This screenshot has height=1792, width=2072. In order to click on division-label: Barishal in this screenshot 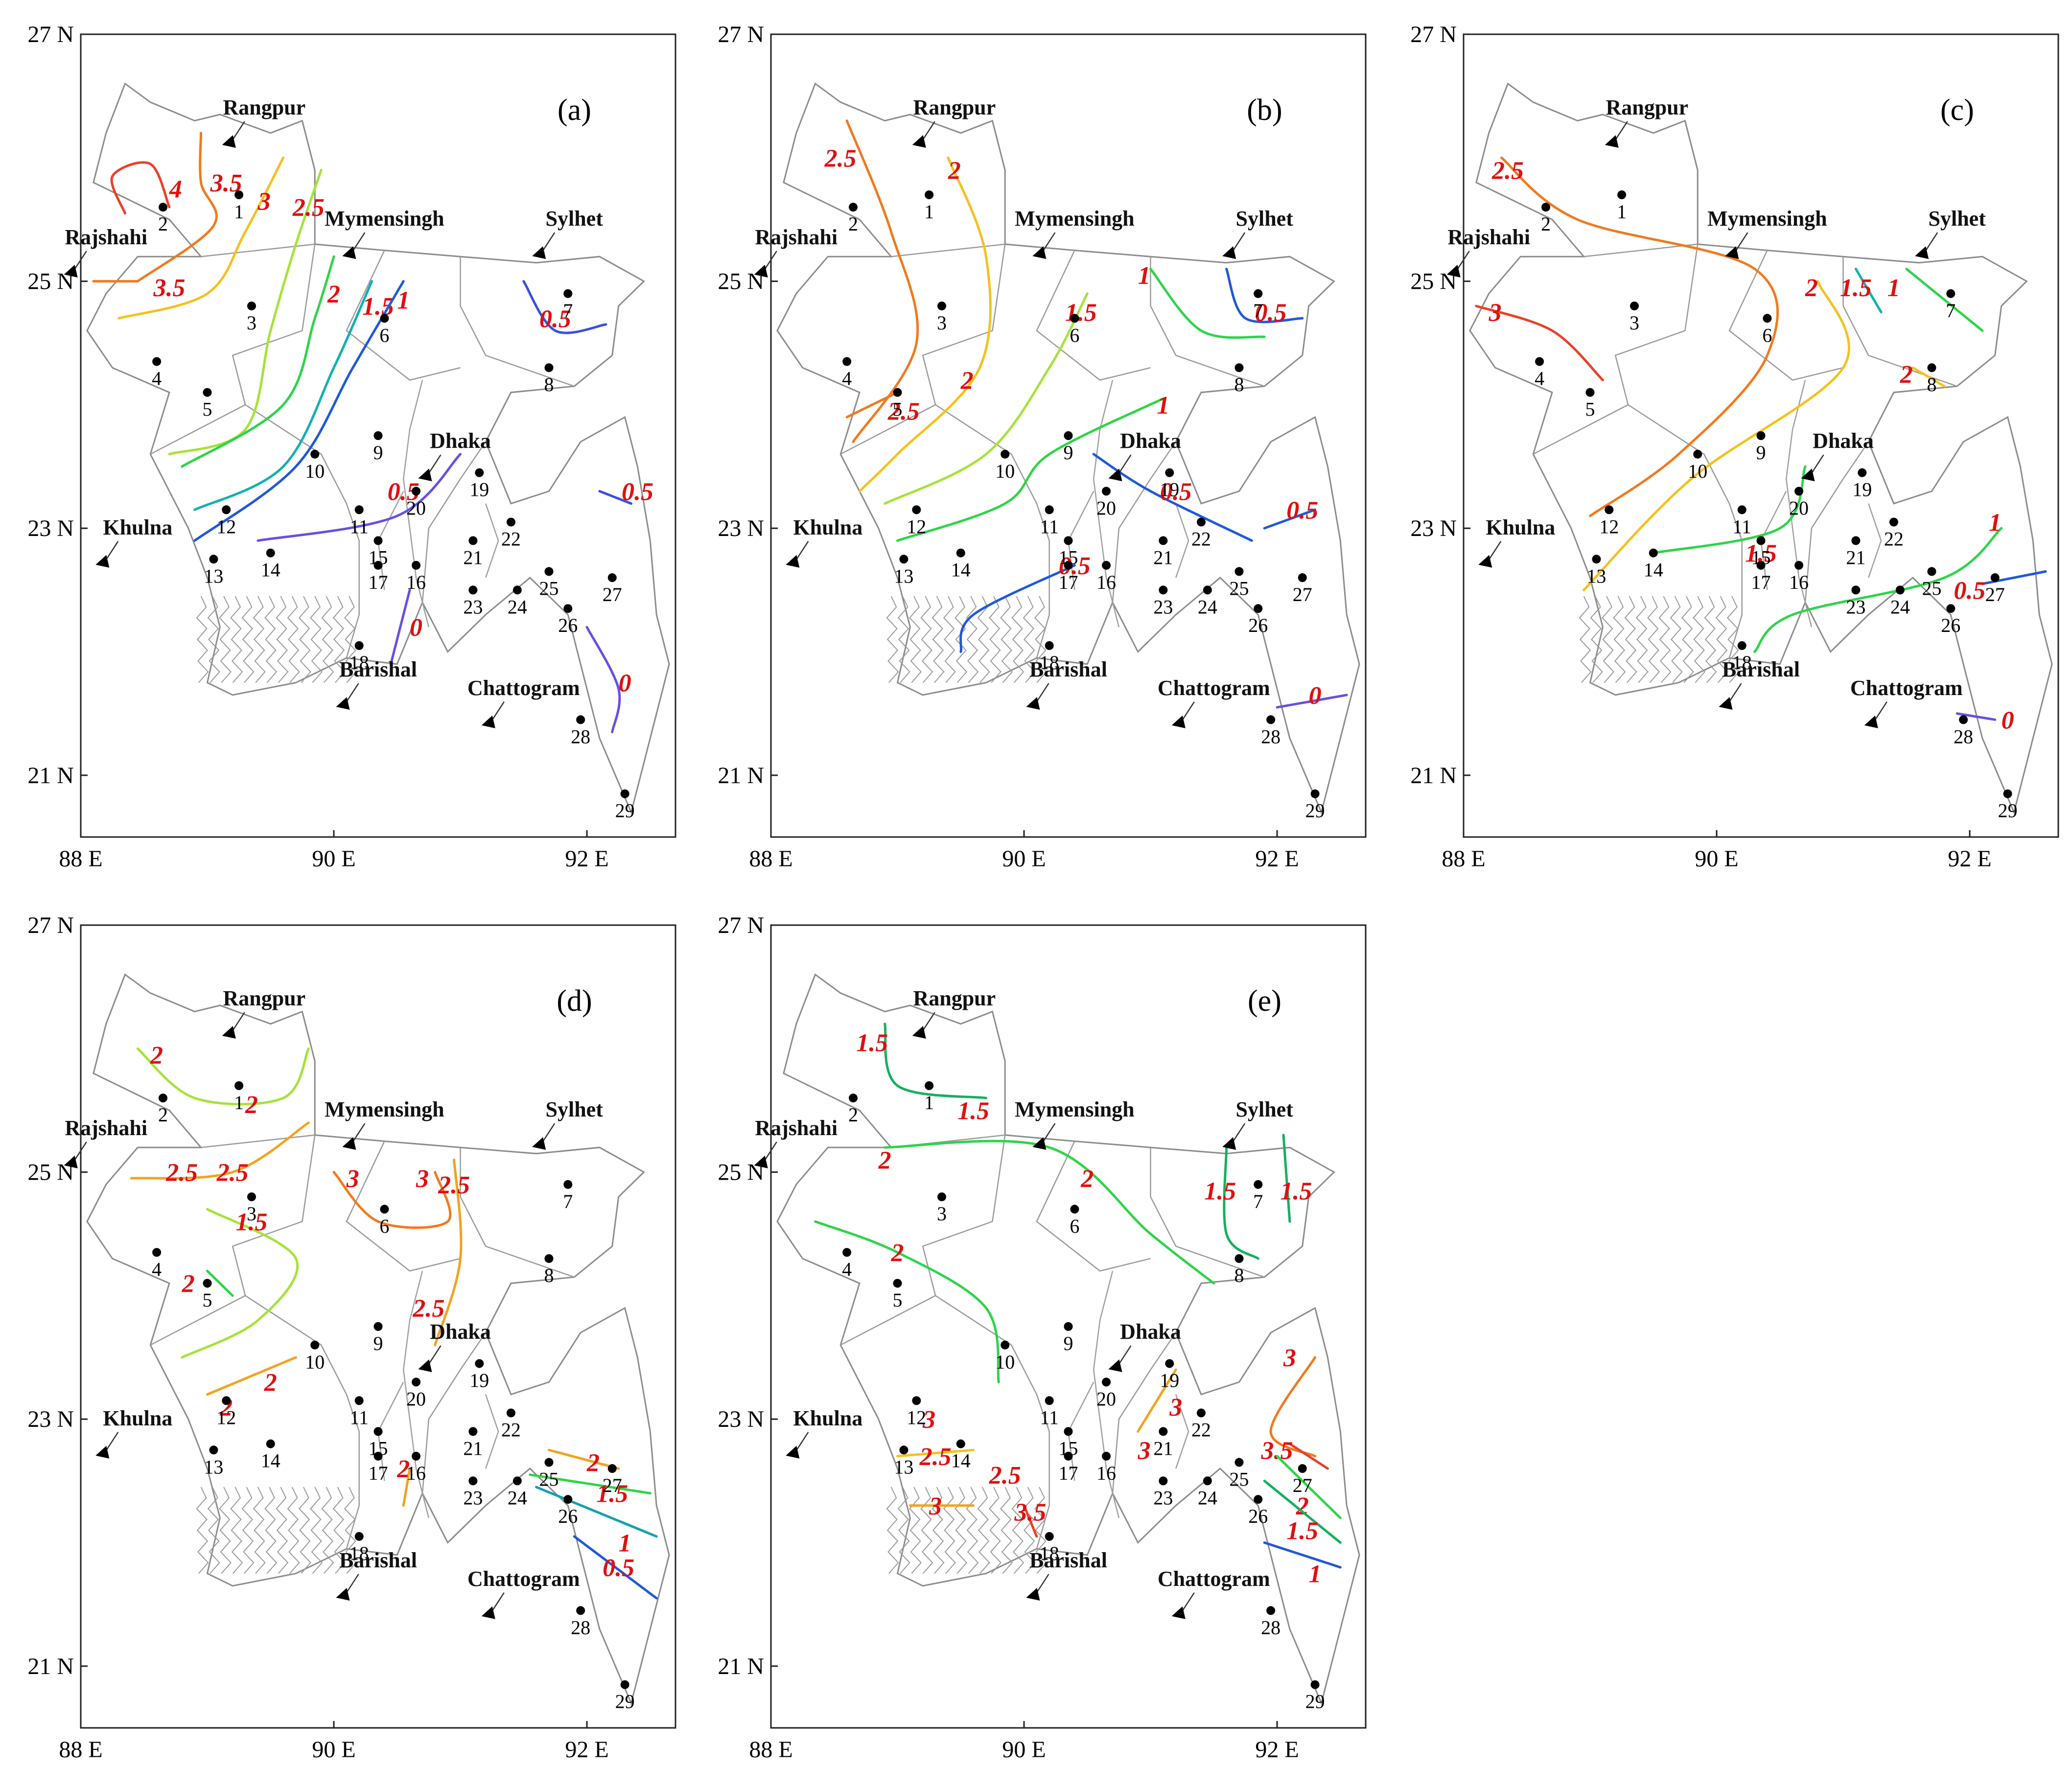, I will do `click(378, 1560)`.